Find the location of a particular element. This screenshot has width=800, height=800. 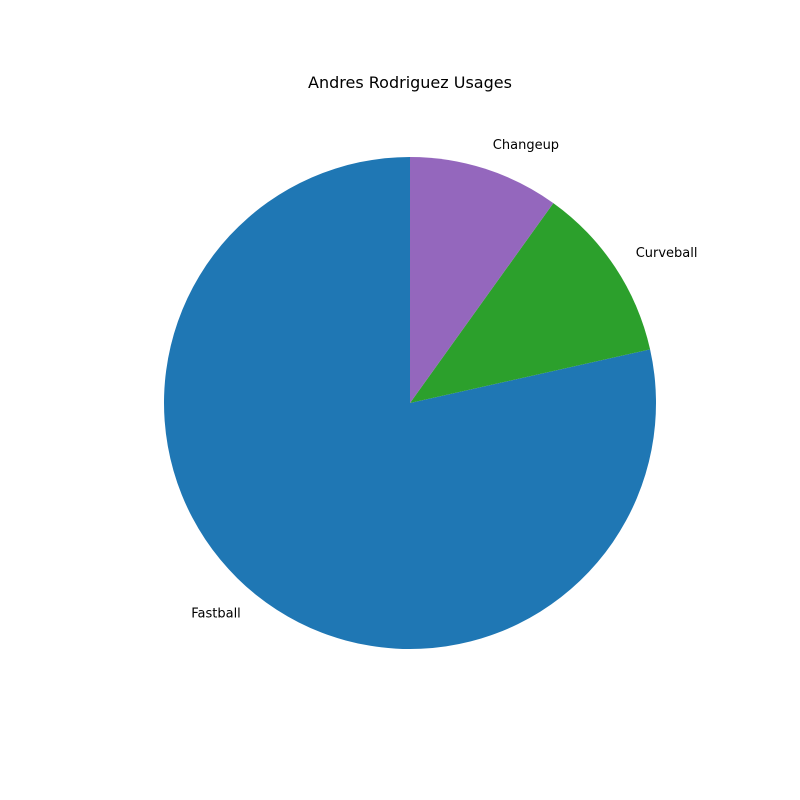

pie-slice-curveball is located at coordinates (530, 303).